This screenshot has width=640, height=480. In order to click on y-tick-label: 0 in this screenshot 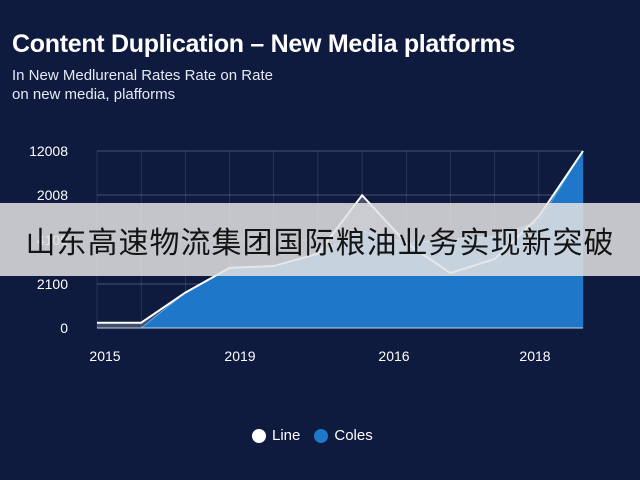, I will do `click(64, 328)`.